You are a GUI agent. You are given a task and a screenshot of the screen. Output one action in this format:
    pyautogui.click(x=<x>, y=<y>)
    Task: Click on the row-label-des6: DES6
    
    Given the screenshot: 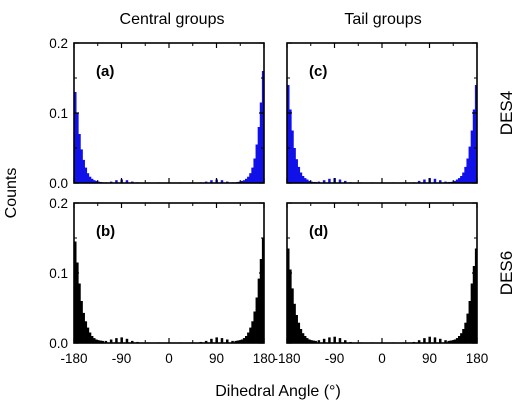 What is the action you would take?
    pyautogui.click(x=506, y=273)
    